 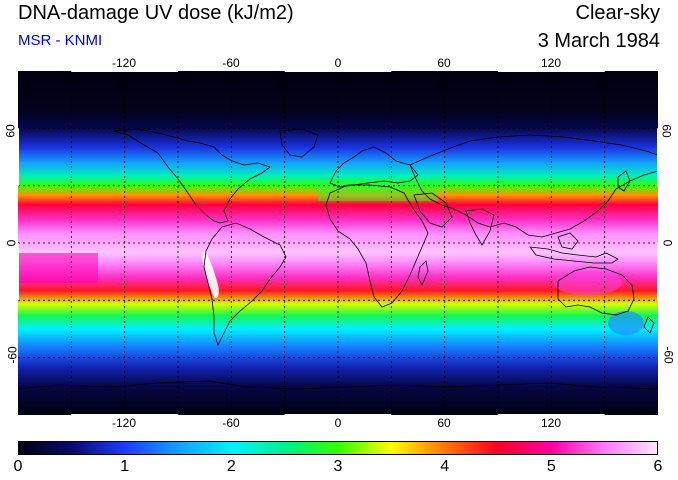 What do you see at coordinates (658, 466) in the screenshot?
I see `colorbar-tick: 6` at bounding box center [658, 466].